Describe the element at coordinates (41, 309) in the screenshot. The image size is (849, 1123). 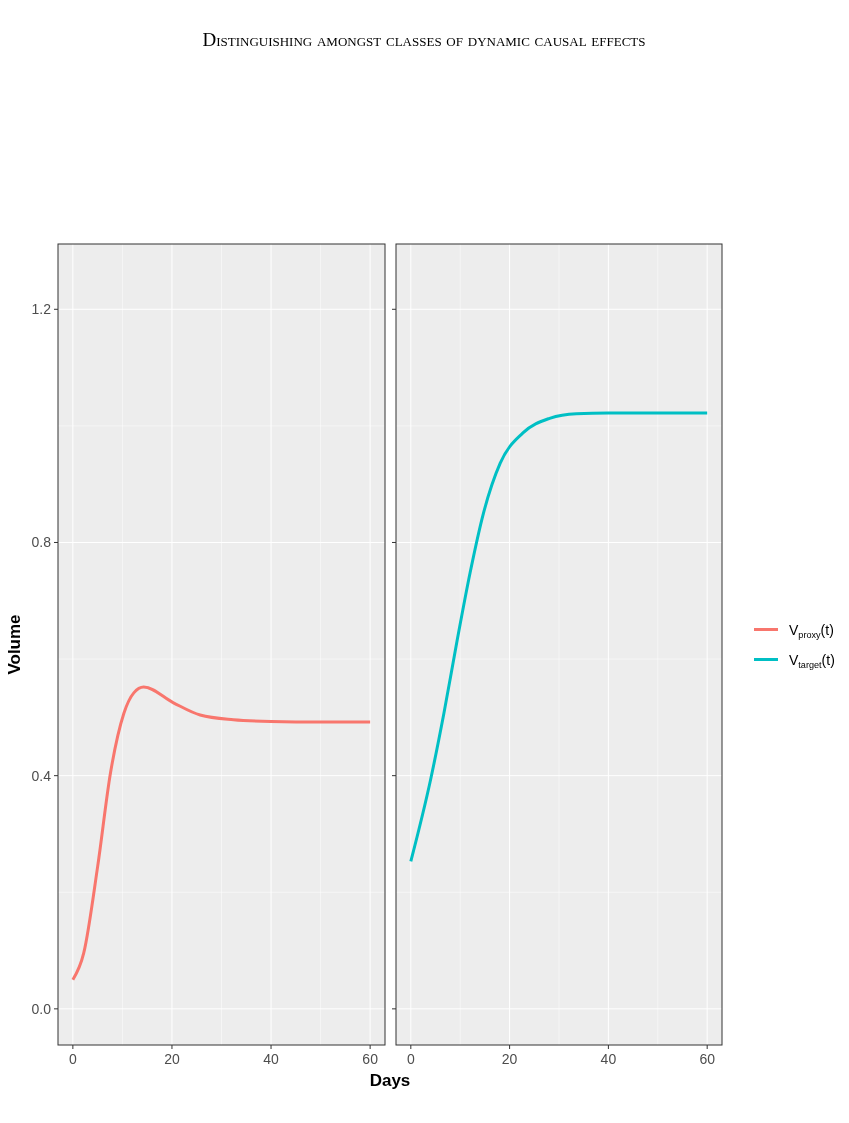
I see `y-tick-label: 1.2` at that location.